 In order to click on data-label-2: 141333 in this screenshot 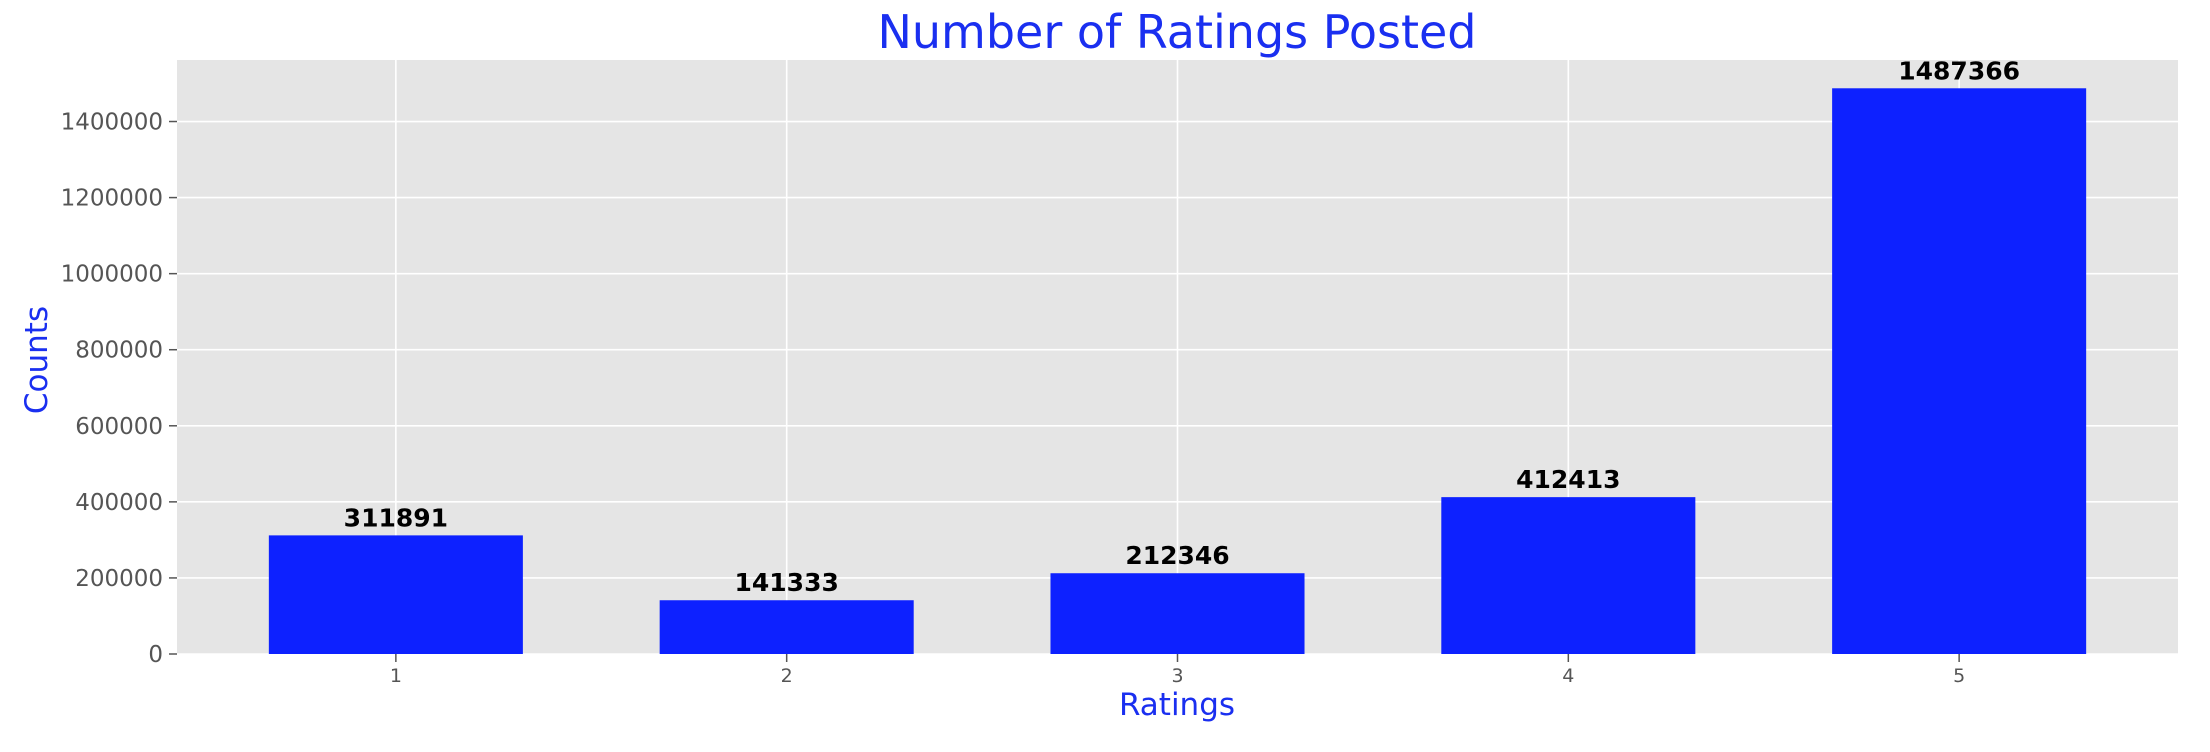, I will do `click(786, 582)`.